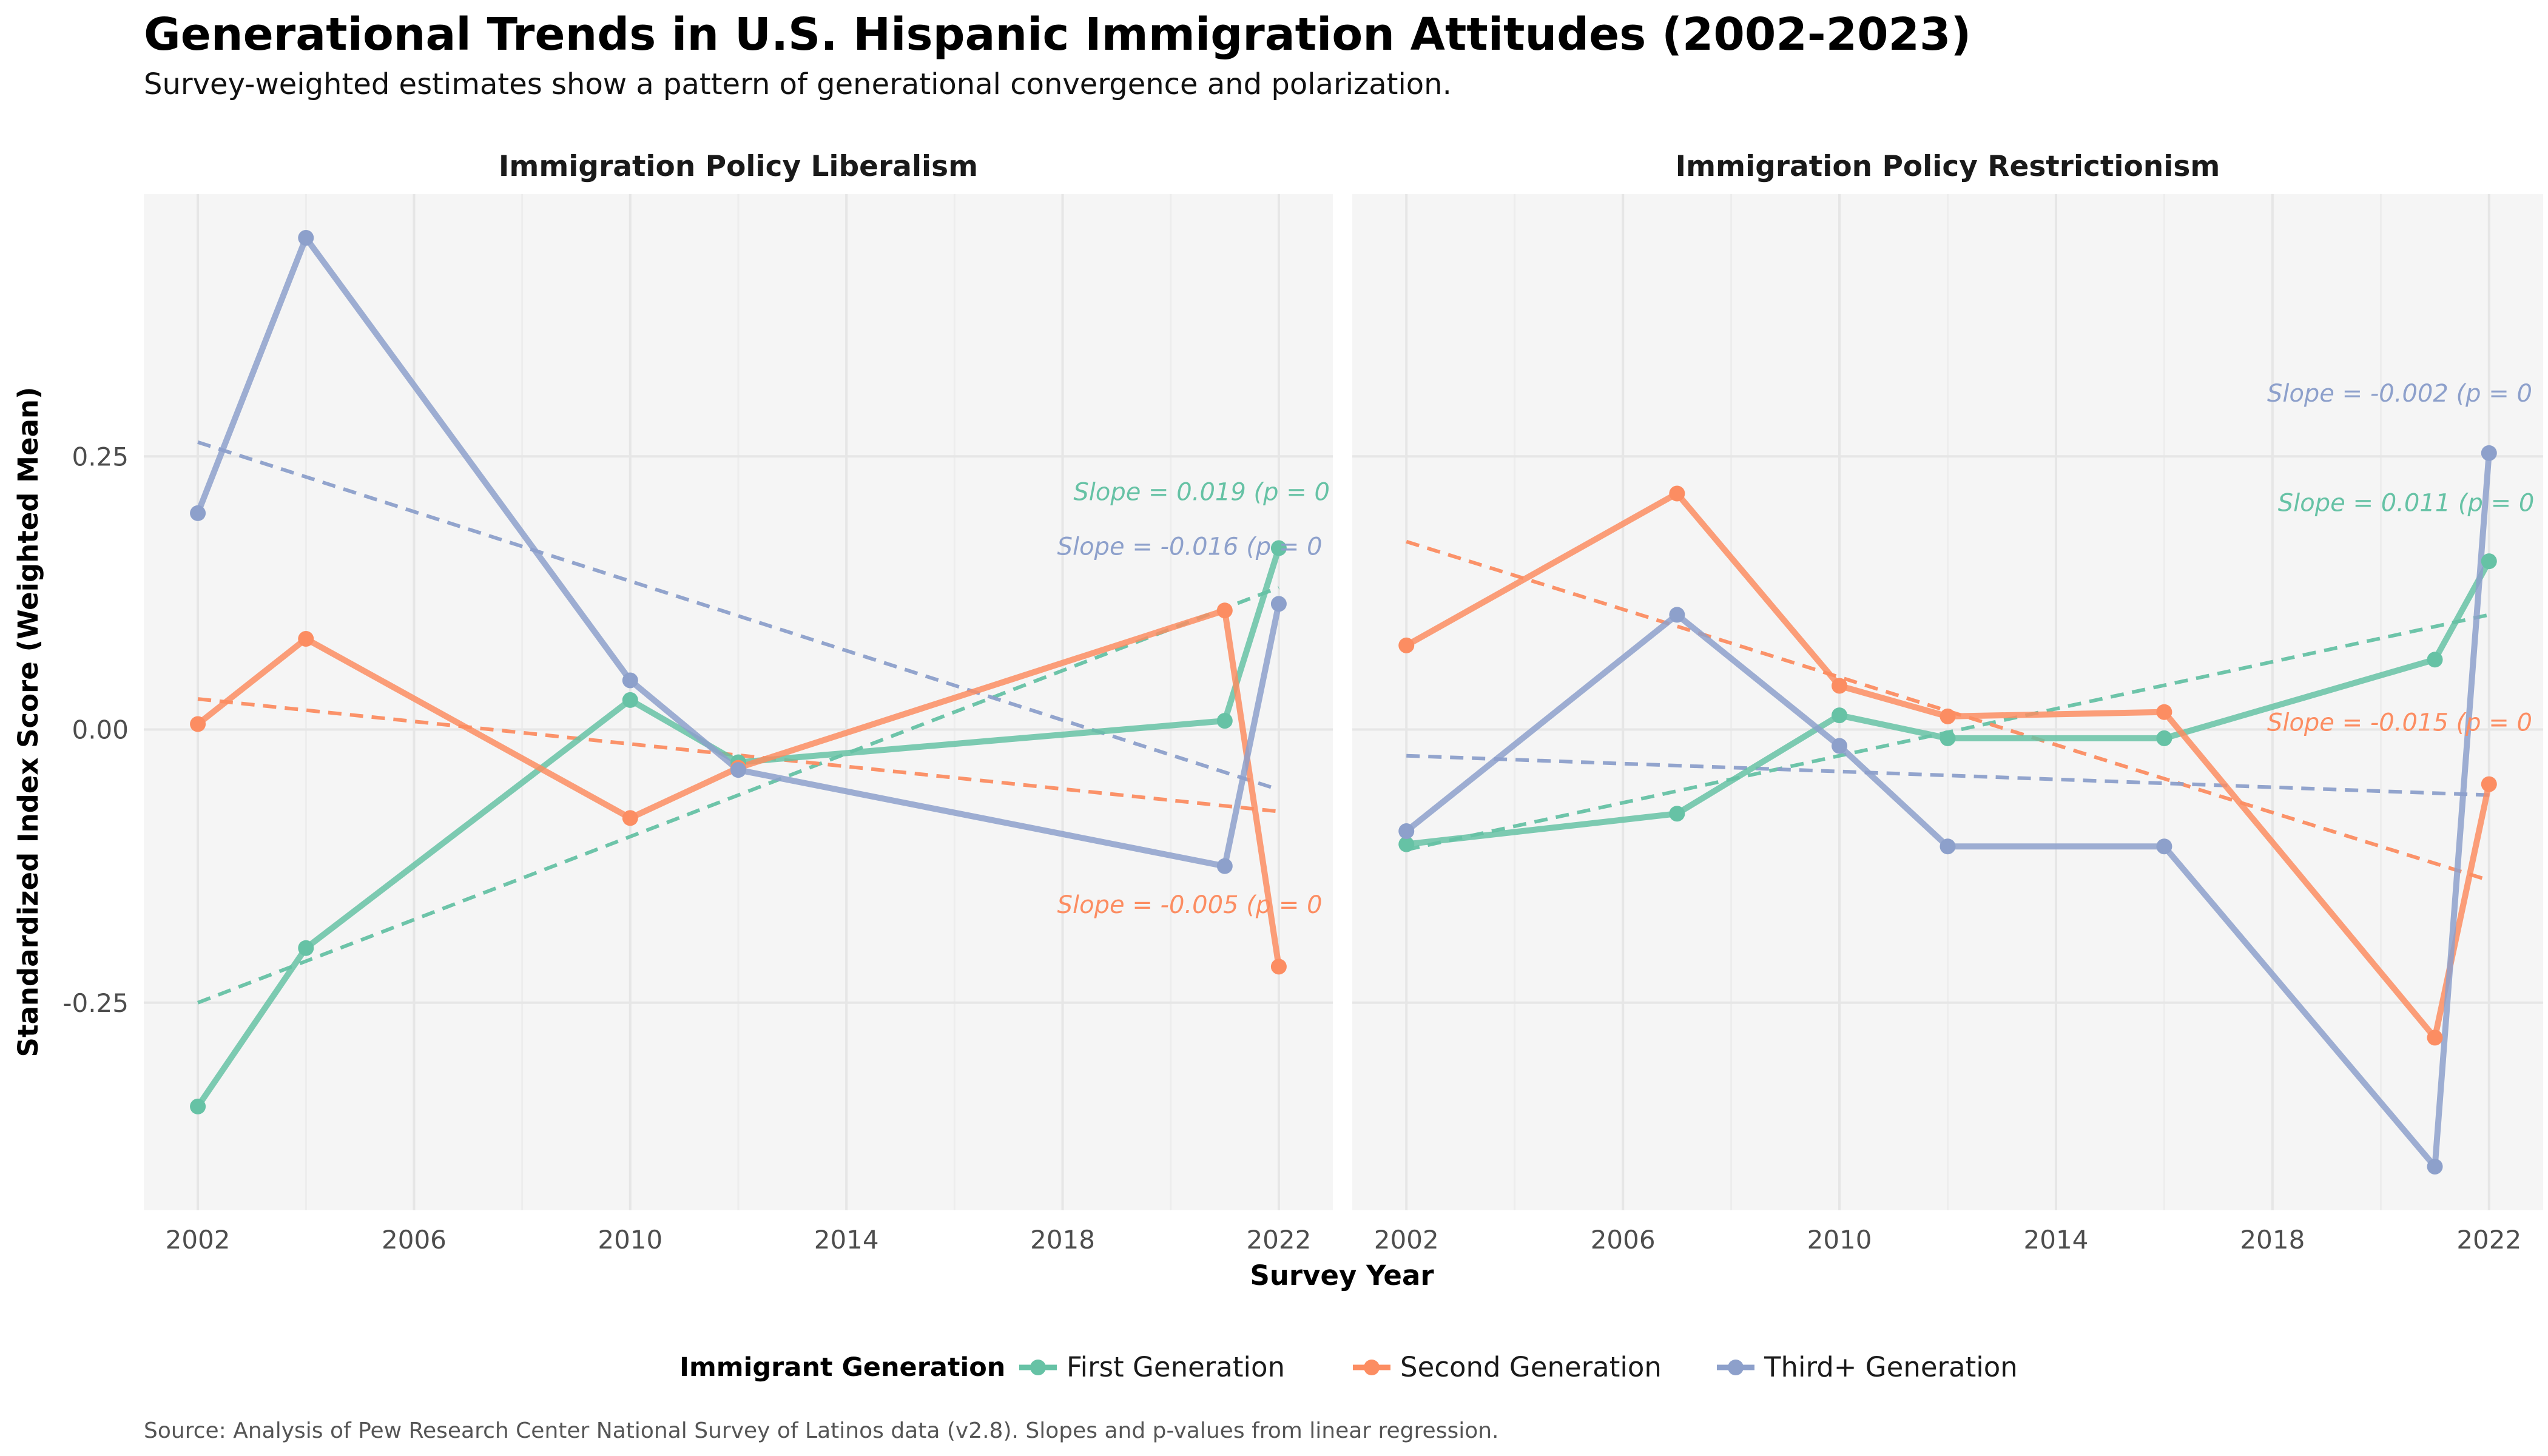 This screenshot has width=2548, height=1456. I want to click on legend-item-third-generation: Third+ Generation, so click(1867, 1367).